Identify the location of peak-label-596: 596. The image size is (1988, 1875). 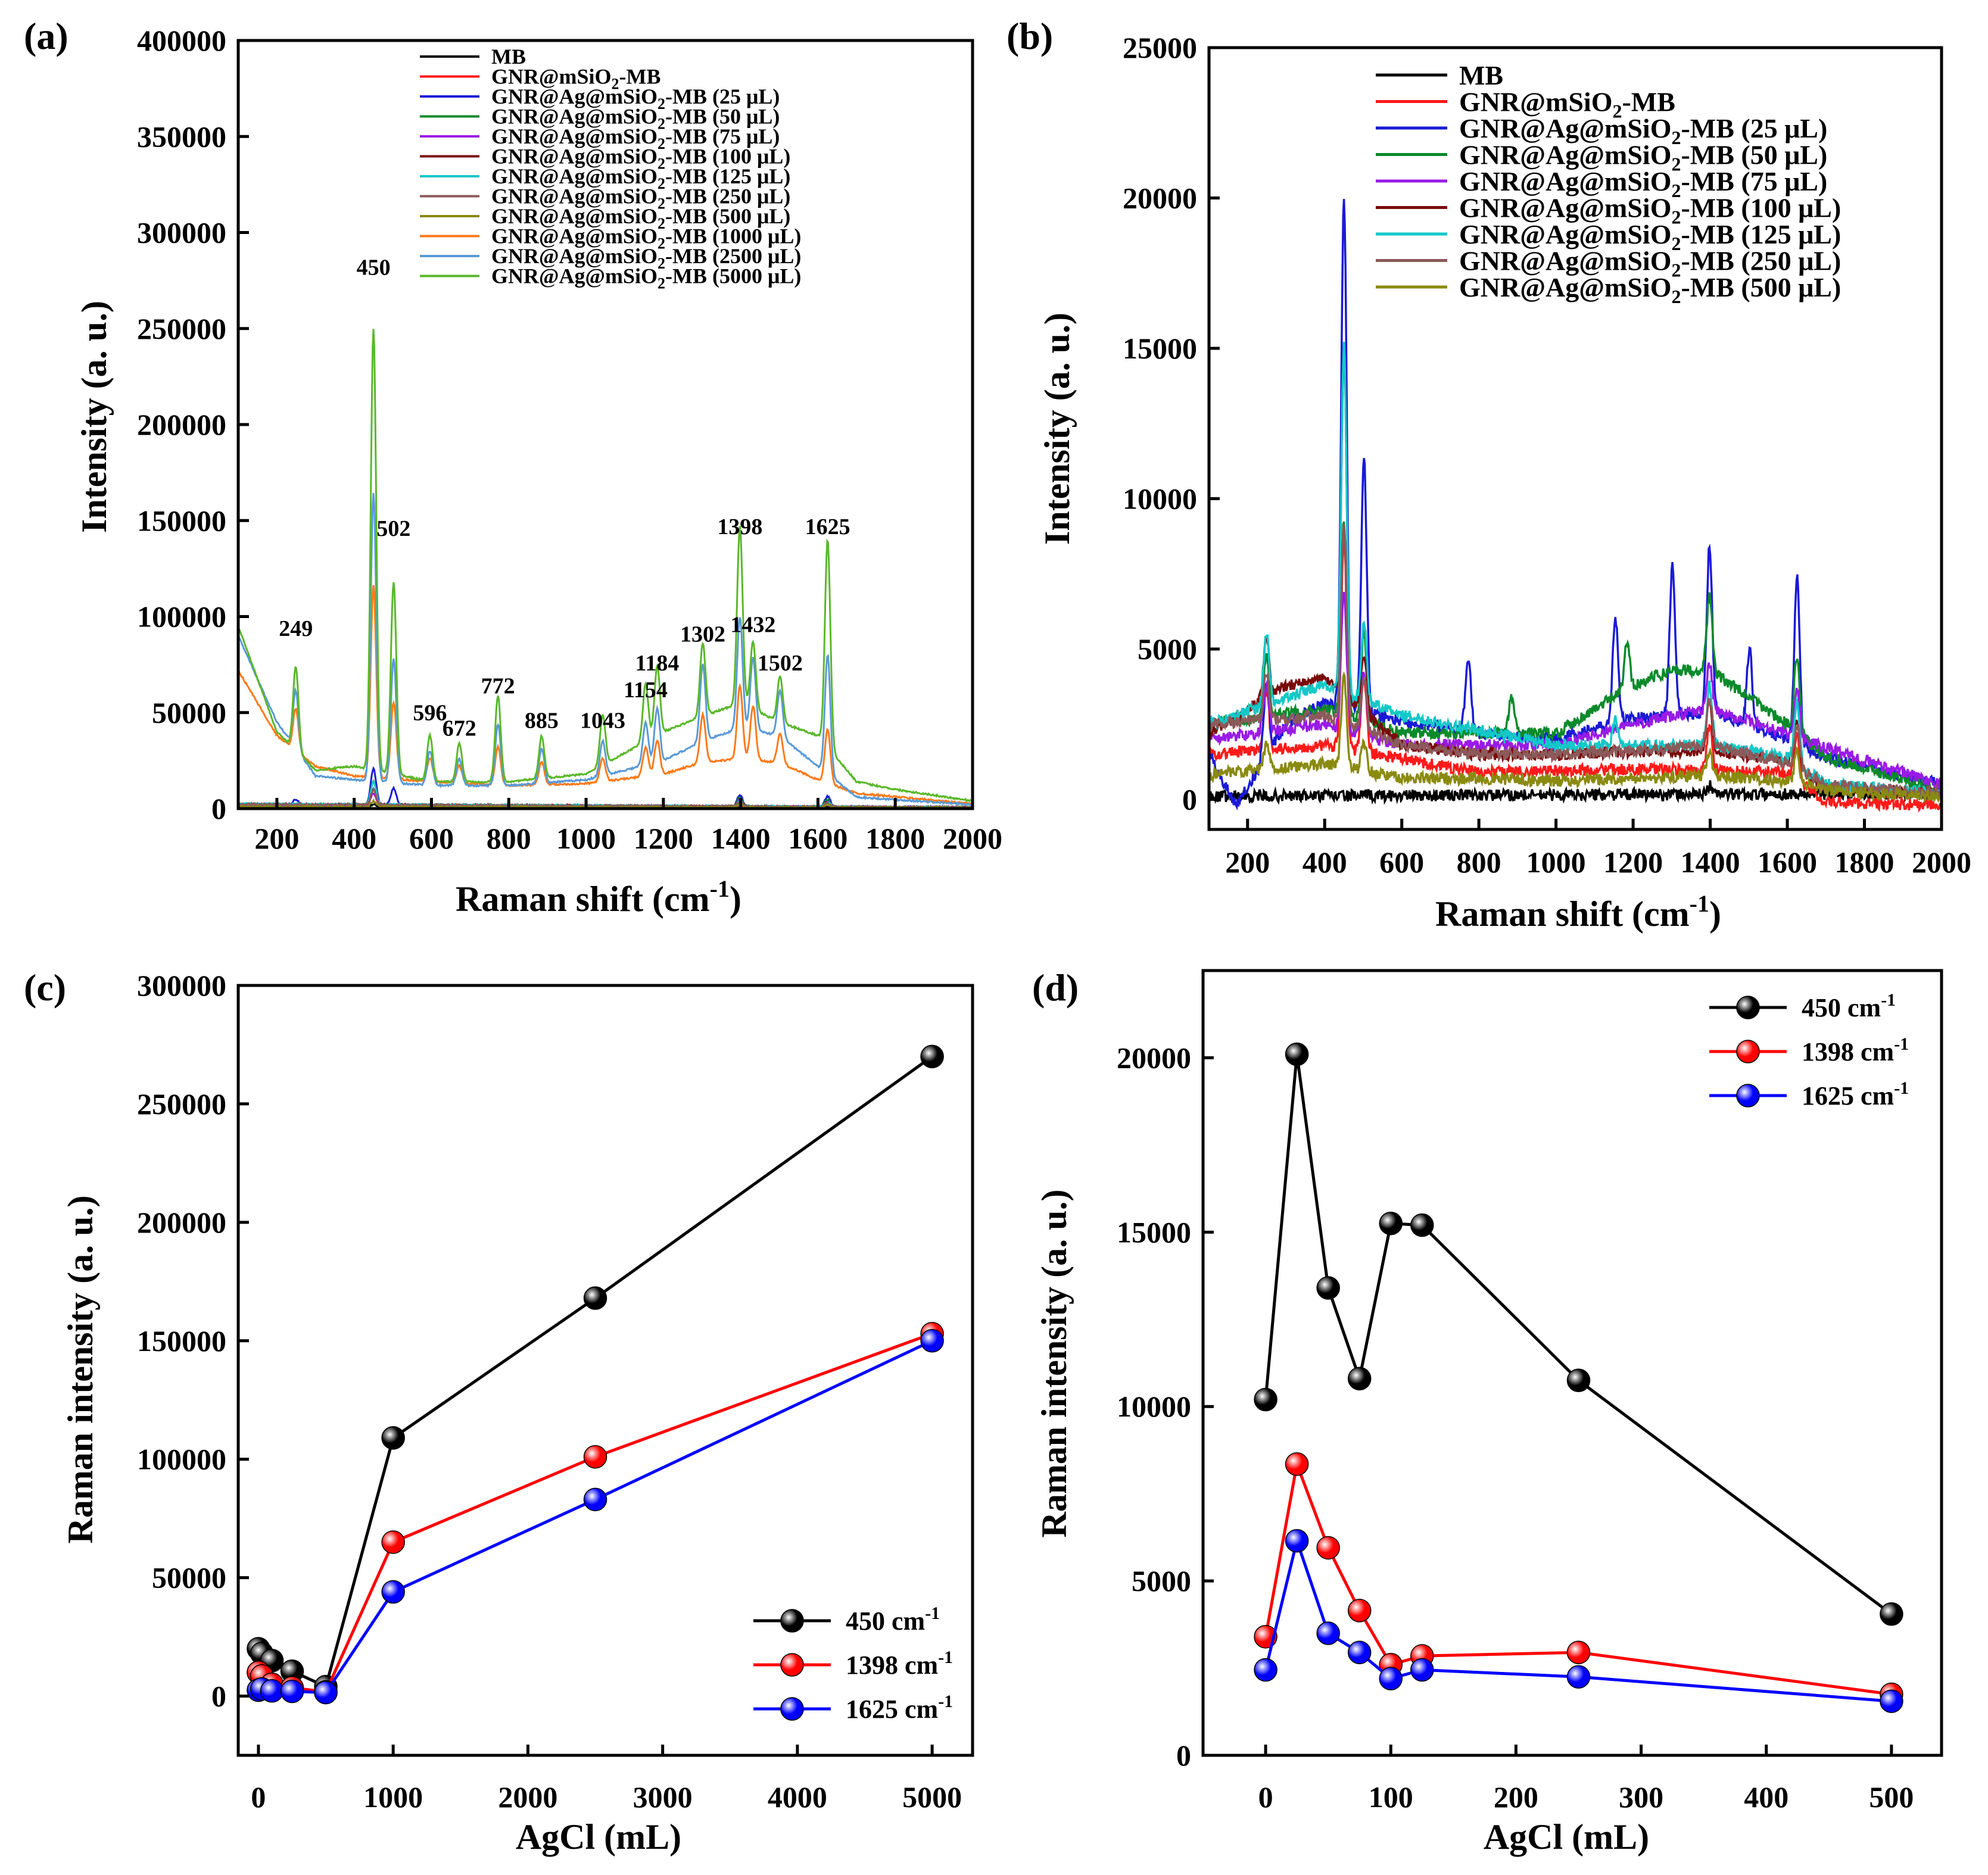
(430, 713).